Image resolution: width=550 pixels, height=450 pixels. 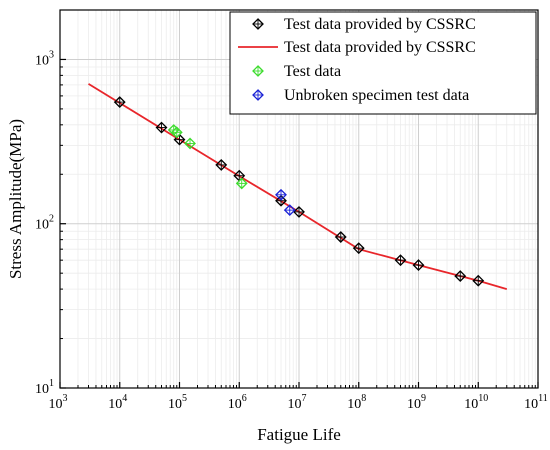 What do you see at coordinates (299, 434) in the screenshot?
I see `x-axis-title: Fatigue Life` at bounding box center [299, 434].